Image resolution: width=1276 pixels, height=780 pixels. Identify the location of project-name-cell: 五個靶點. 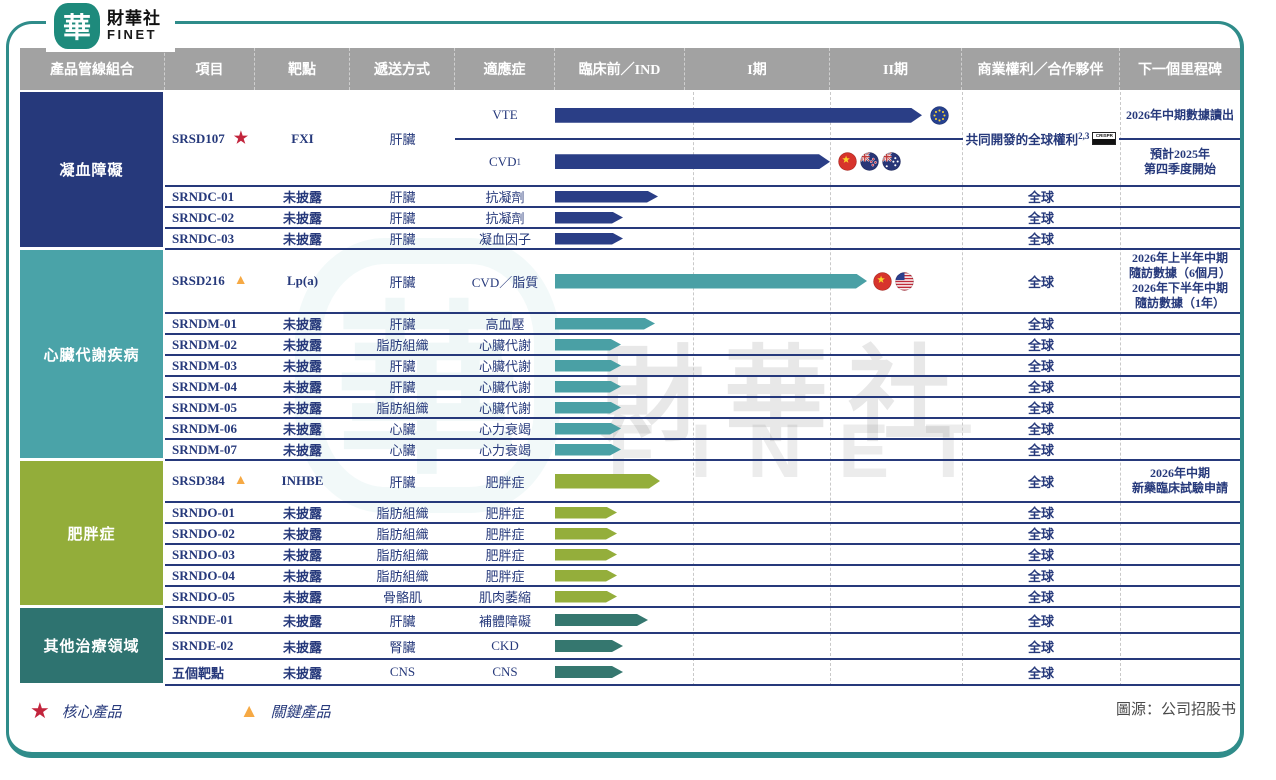
(198, 673).